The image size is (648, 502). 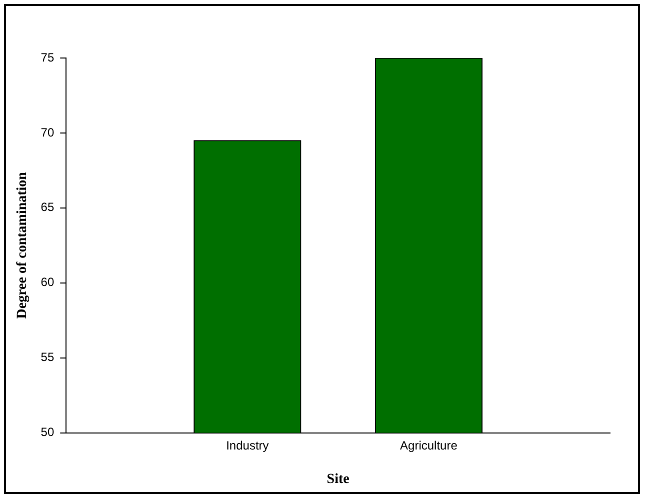 What do you see at coordinates (429, 445) in the screenshot?
I see `x-tick-label: Agriculture` at bounding box center [429, 445].